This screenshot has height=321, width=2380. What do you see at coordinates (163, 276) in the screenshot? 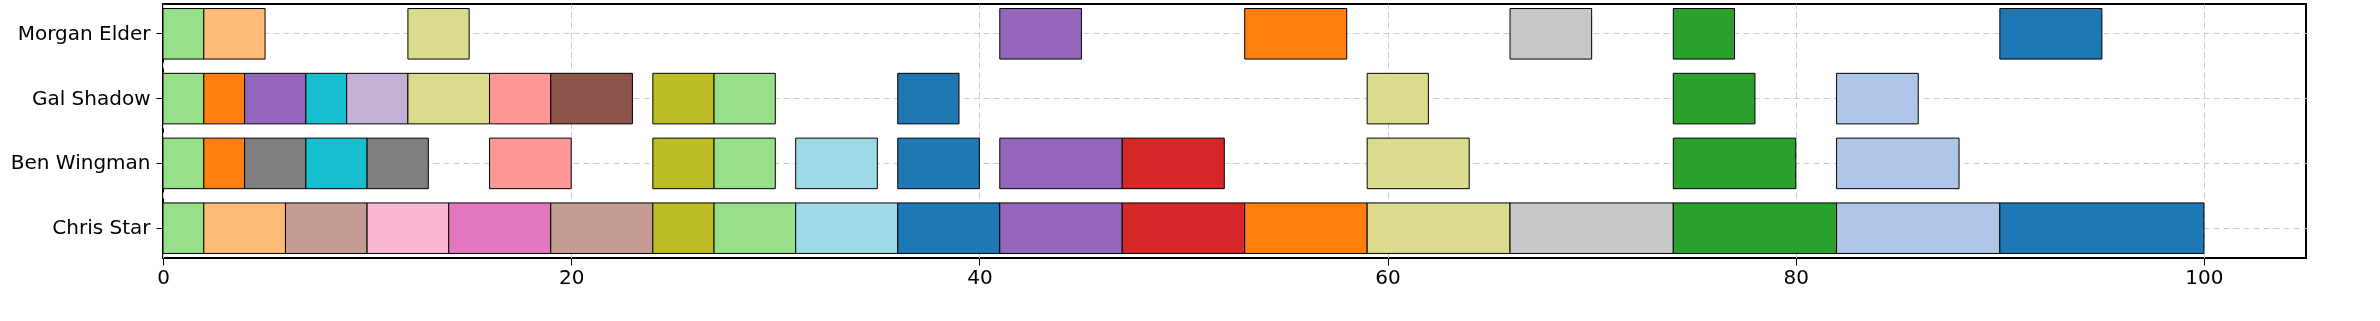
I see `x-tick-label: 0` at bounding box center [163, 276].